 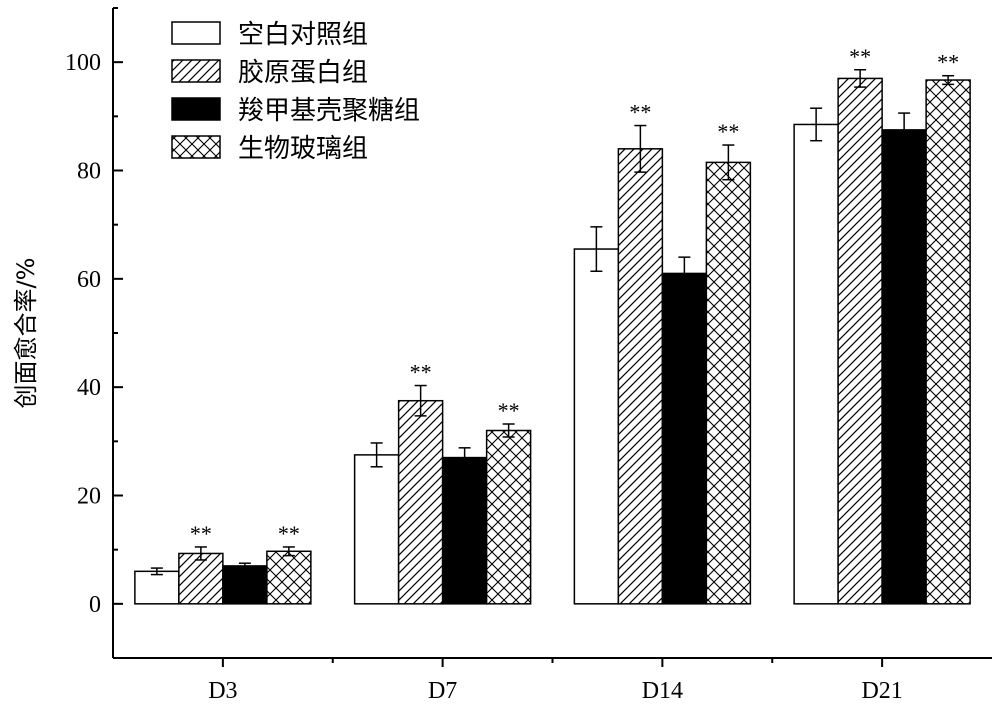 What do you see at coordinates (95, 605) in the screenshot?
I see `y-tick-label: 0` at bounding box center [95, 605].